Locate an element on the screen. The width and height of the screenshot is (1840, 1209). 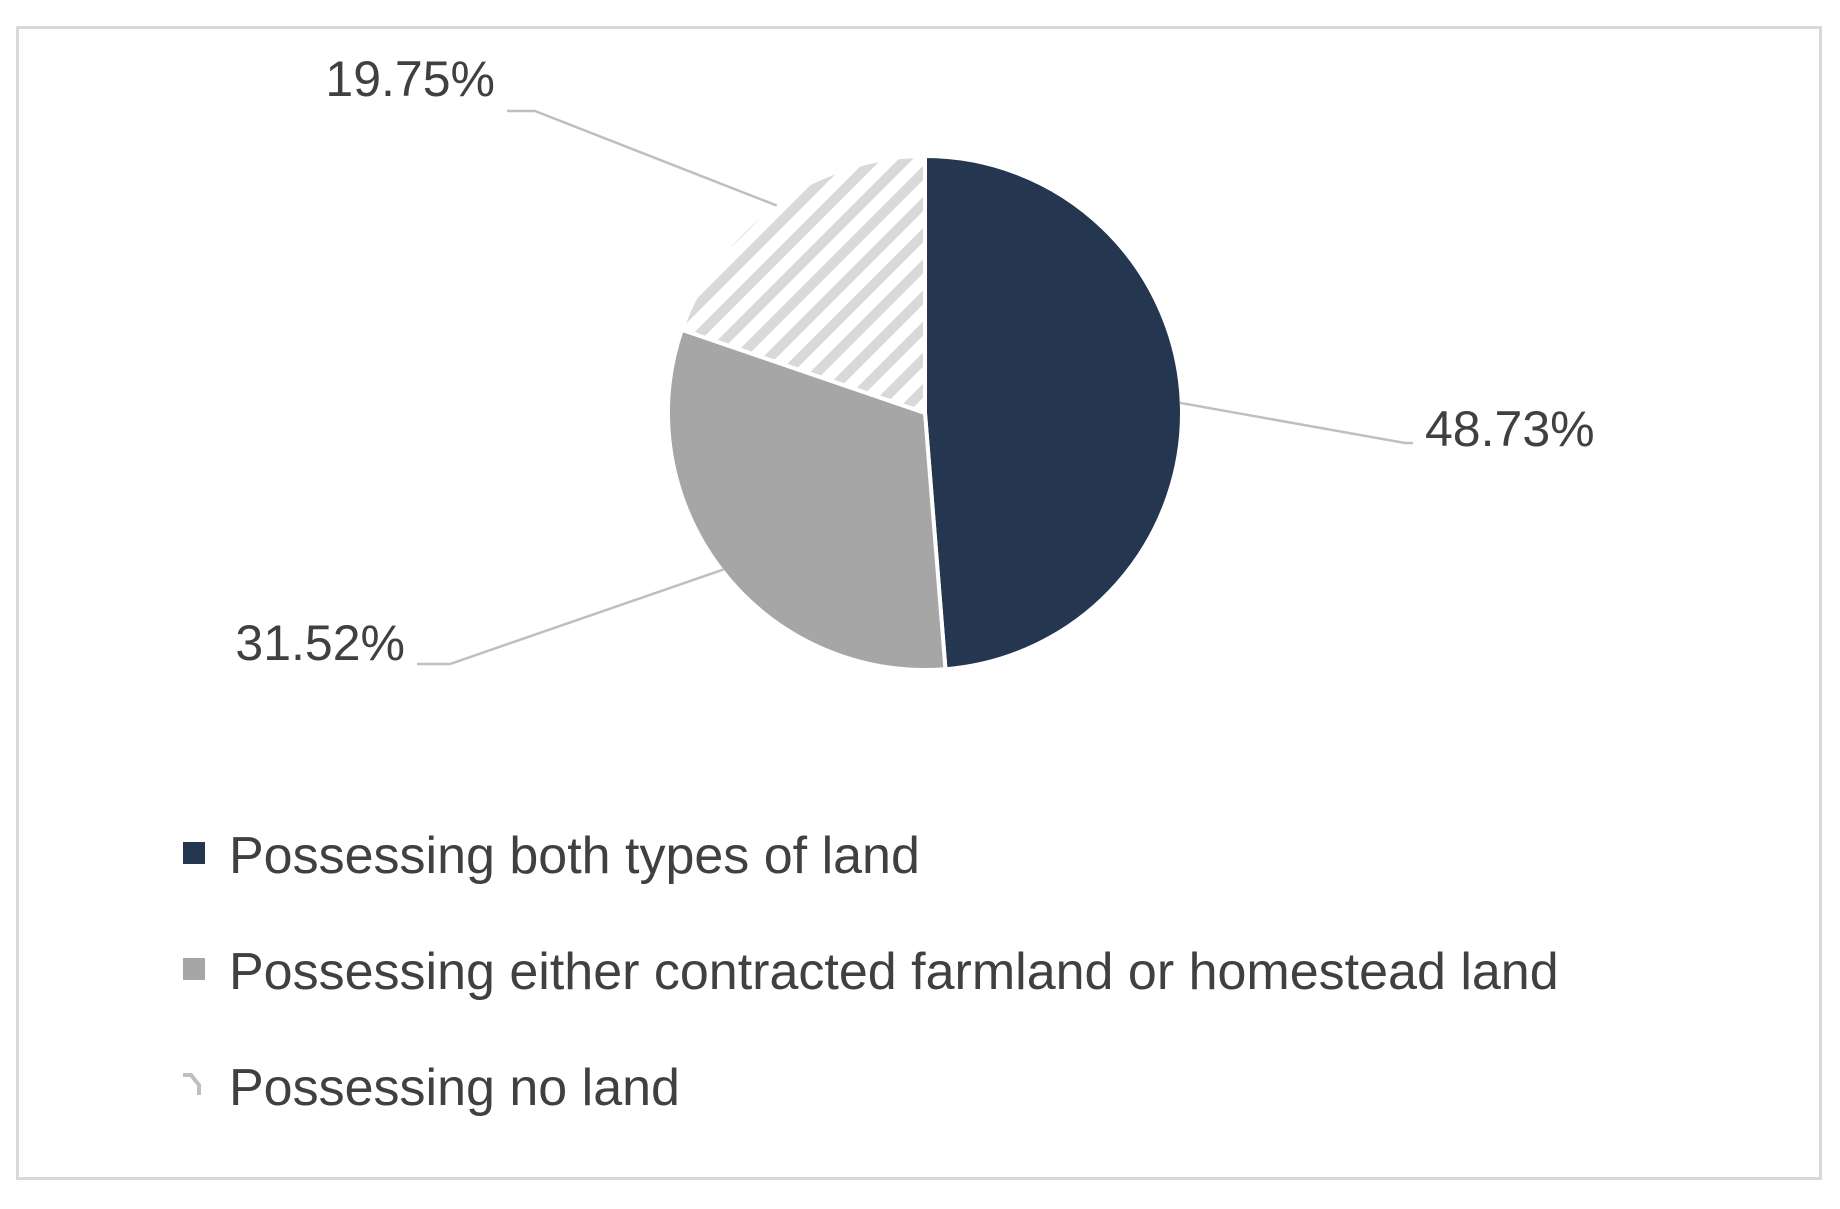
data-label-possessing-both-types-of-land: 48.73% is located at coordinates (1510, 429).